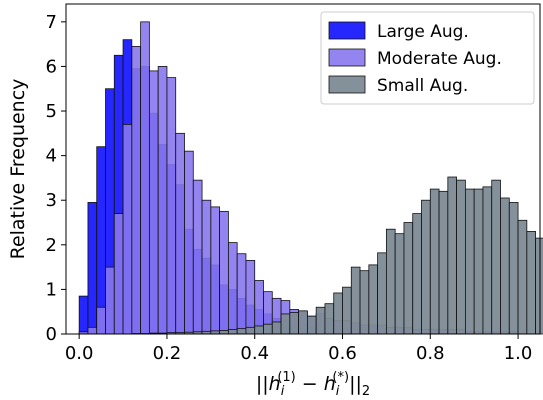  What do you see at coordinates (51, 111) in the screenshot?
I see `y-tick-label: 5` at bounding box center [51, 111].